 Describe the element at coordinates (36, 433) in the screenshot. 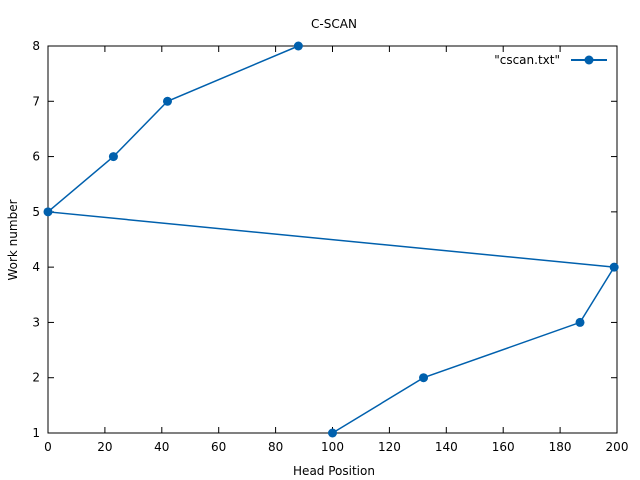

I see `y-tick-label: 1` at that location.